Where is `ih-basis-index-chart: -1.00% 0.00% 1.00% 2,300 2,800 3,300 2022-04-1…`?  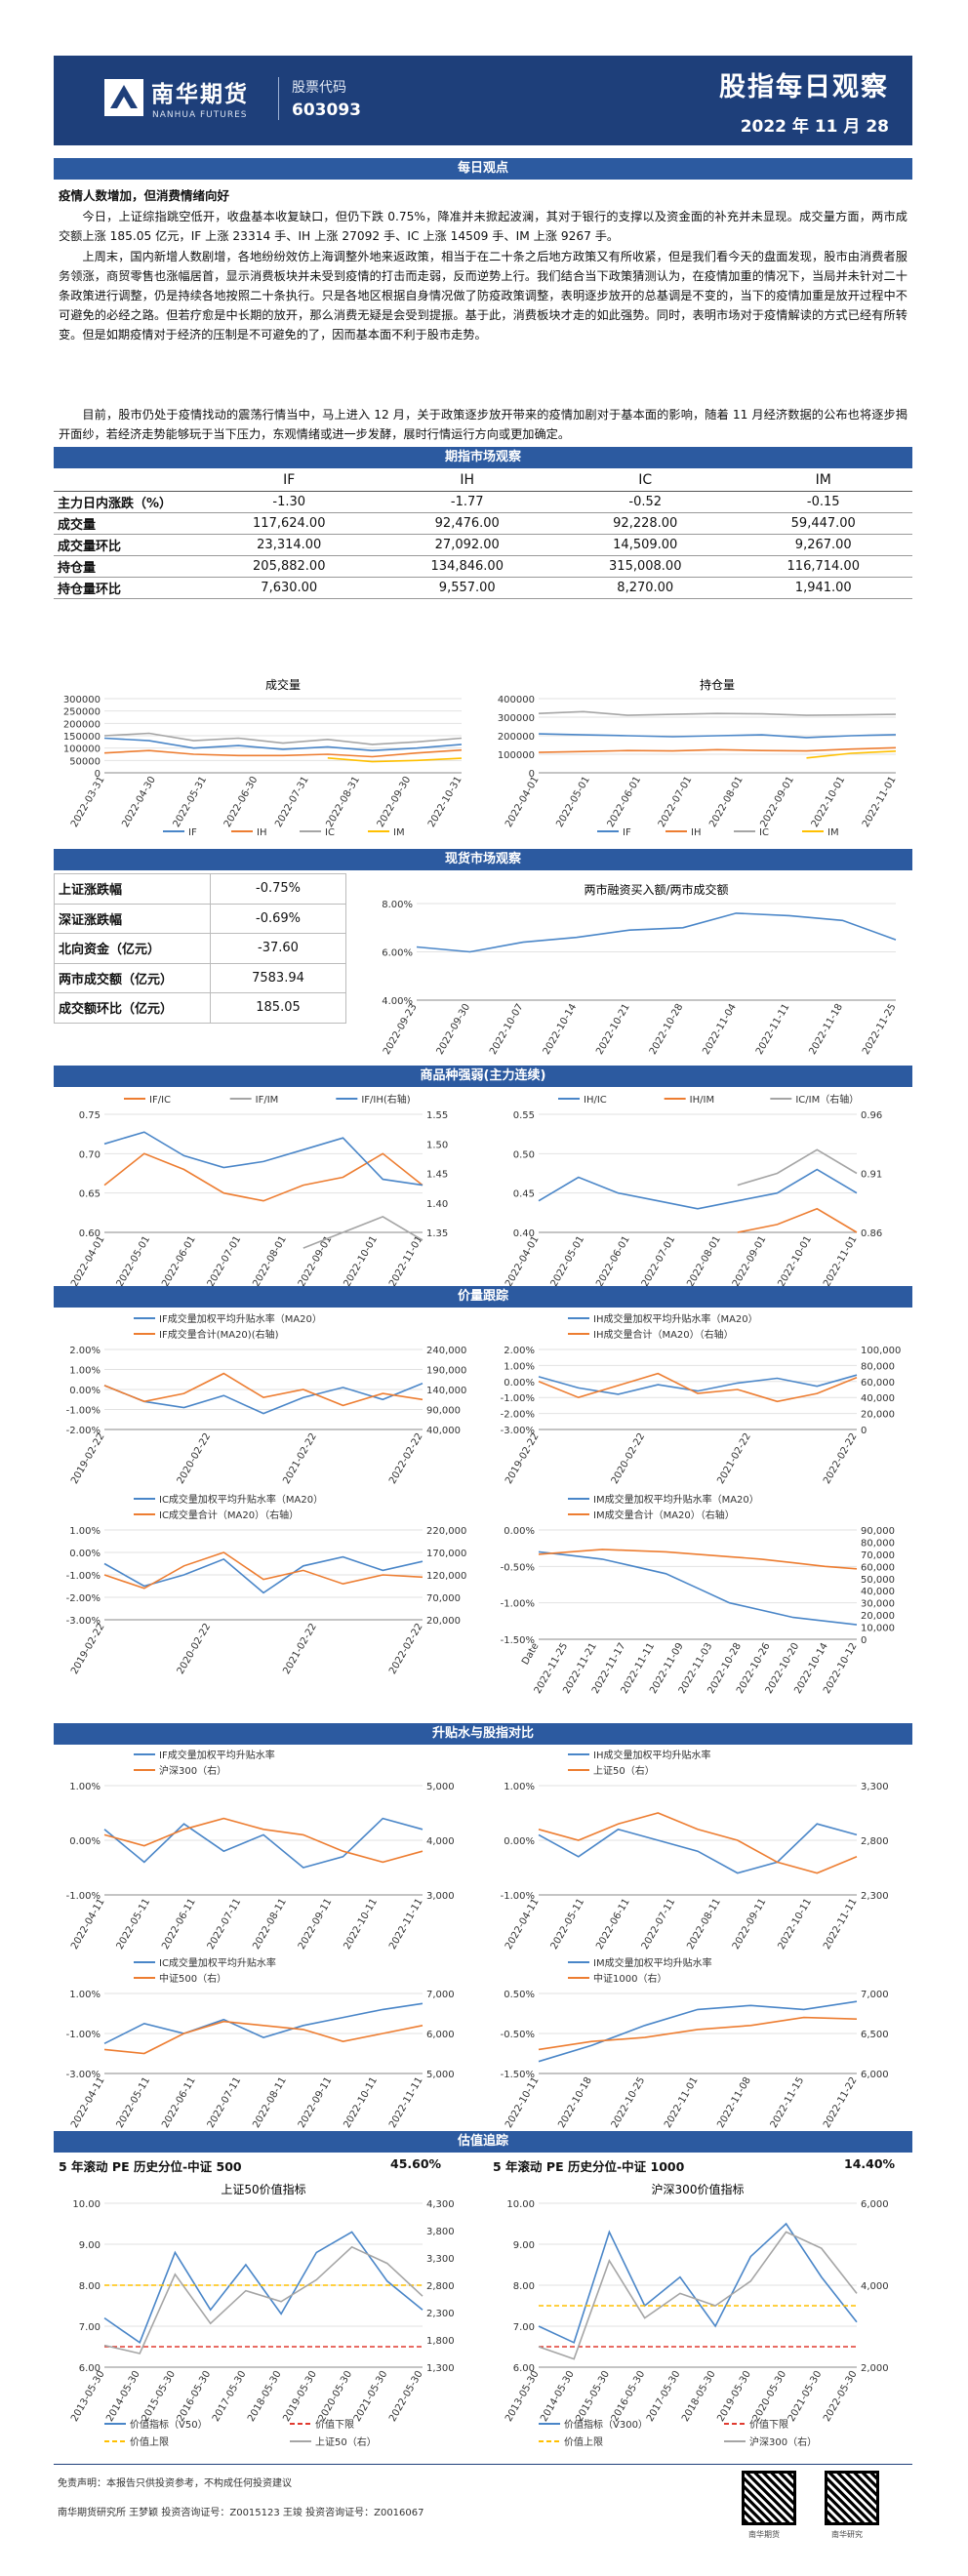 ih-basis-index-chart: -1.00% 0.00% 1.00% 2,300 2,800 3,300 2022-04-1… is located at coordinates (695, 1850).